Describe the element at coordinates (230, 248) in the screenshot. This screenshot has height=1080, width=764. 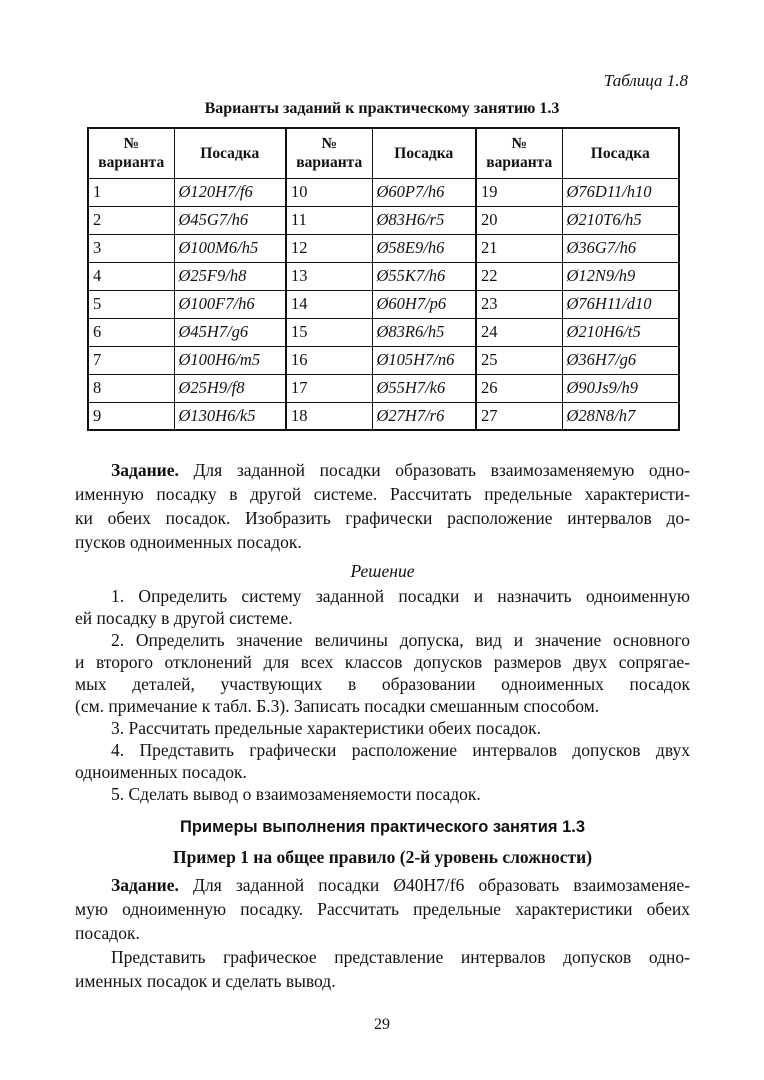
I see `fit-cell: Ø100M6/h5` at that location.